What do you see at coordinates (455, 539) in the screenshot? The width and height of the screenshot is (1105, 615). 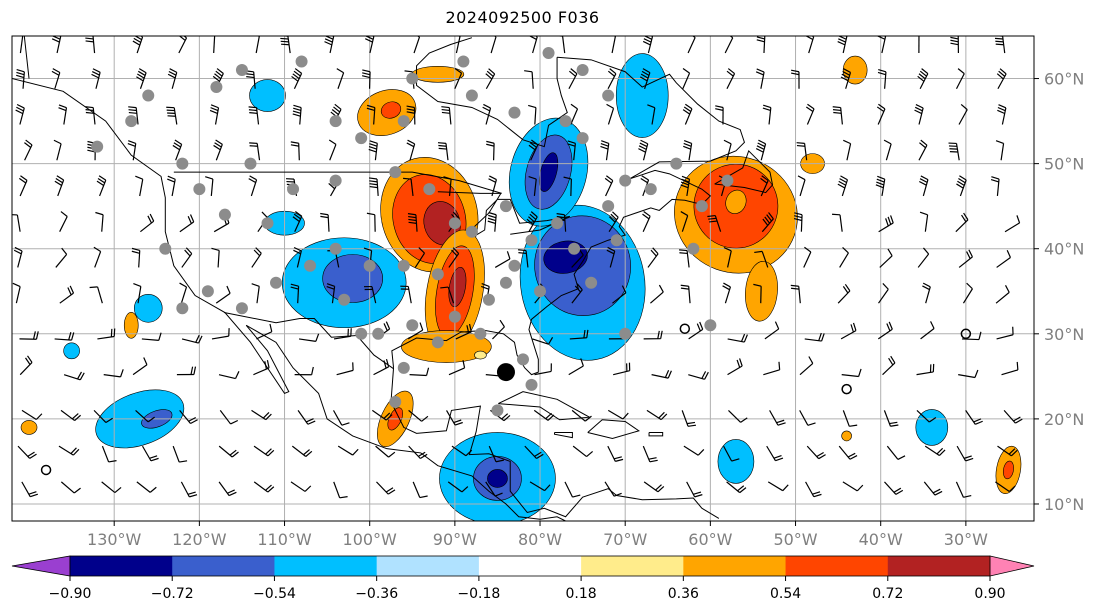 I see `longitude-tick-label: 90°W` at bounding box center [455, 539].